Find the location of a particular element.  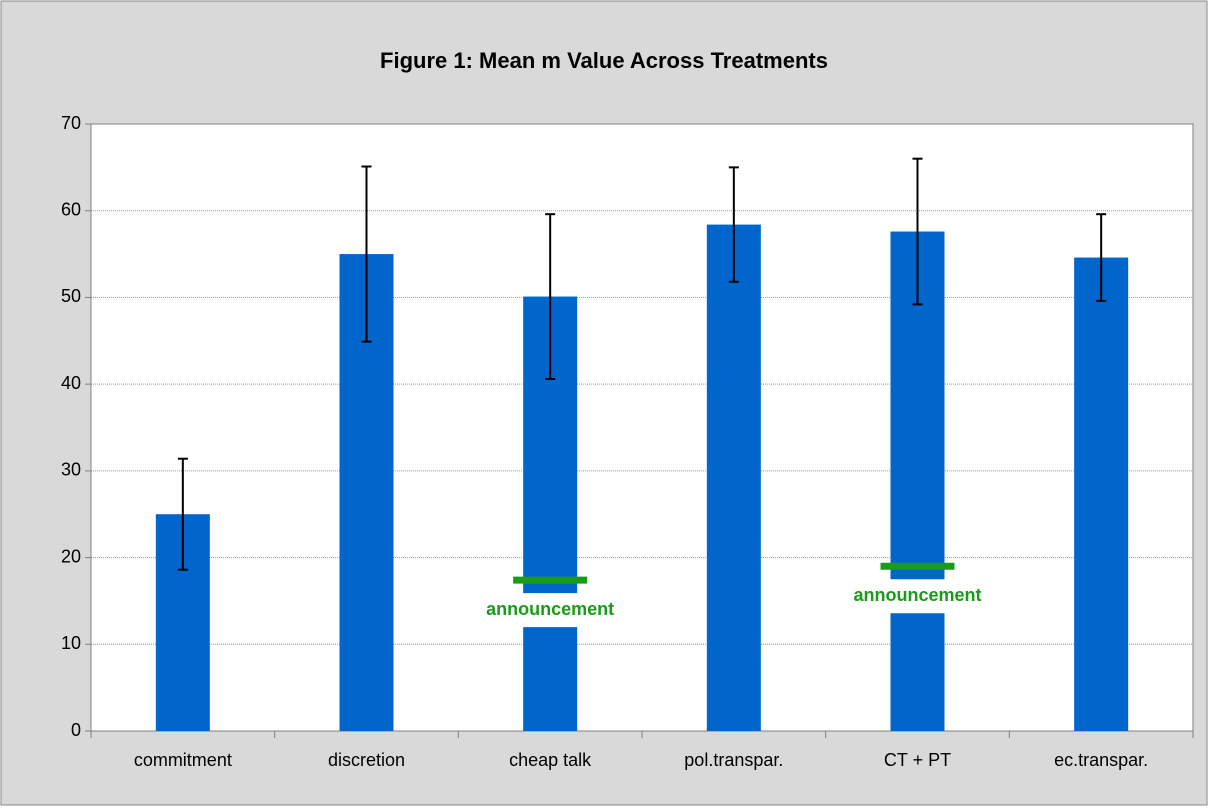

chart-title: Figure 1: Mean m Value Across Treatments is located at coordinates (604, 60).